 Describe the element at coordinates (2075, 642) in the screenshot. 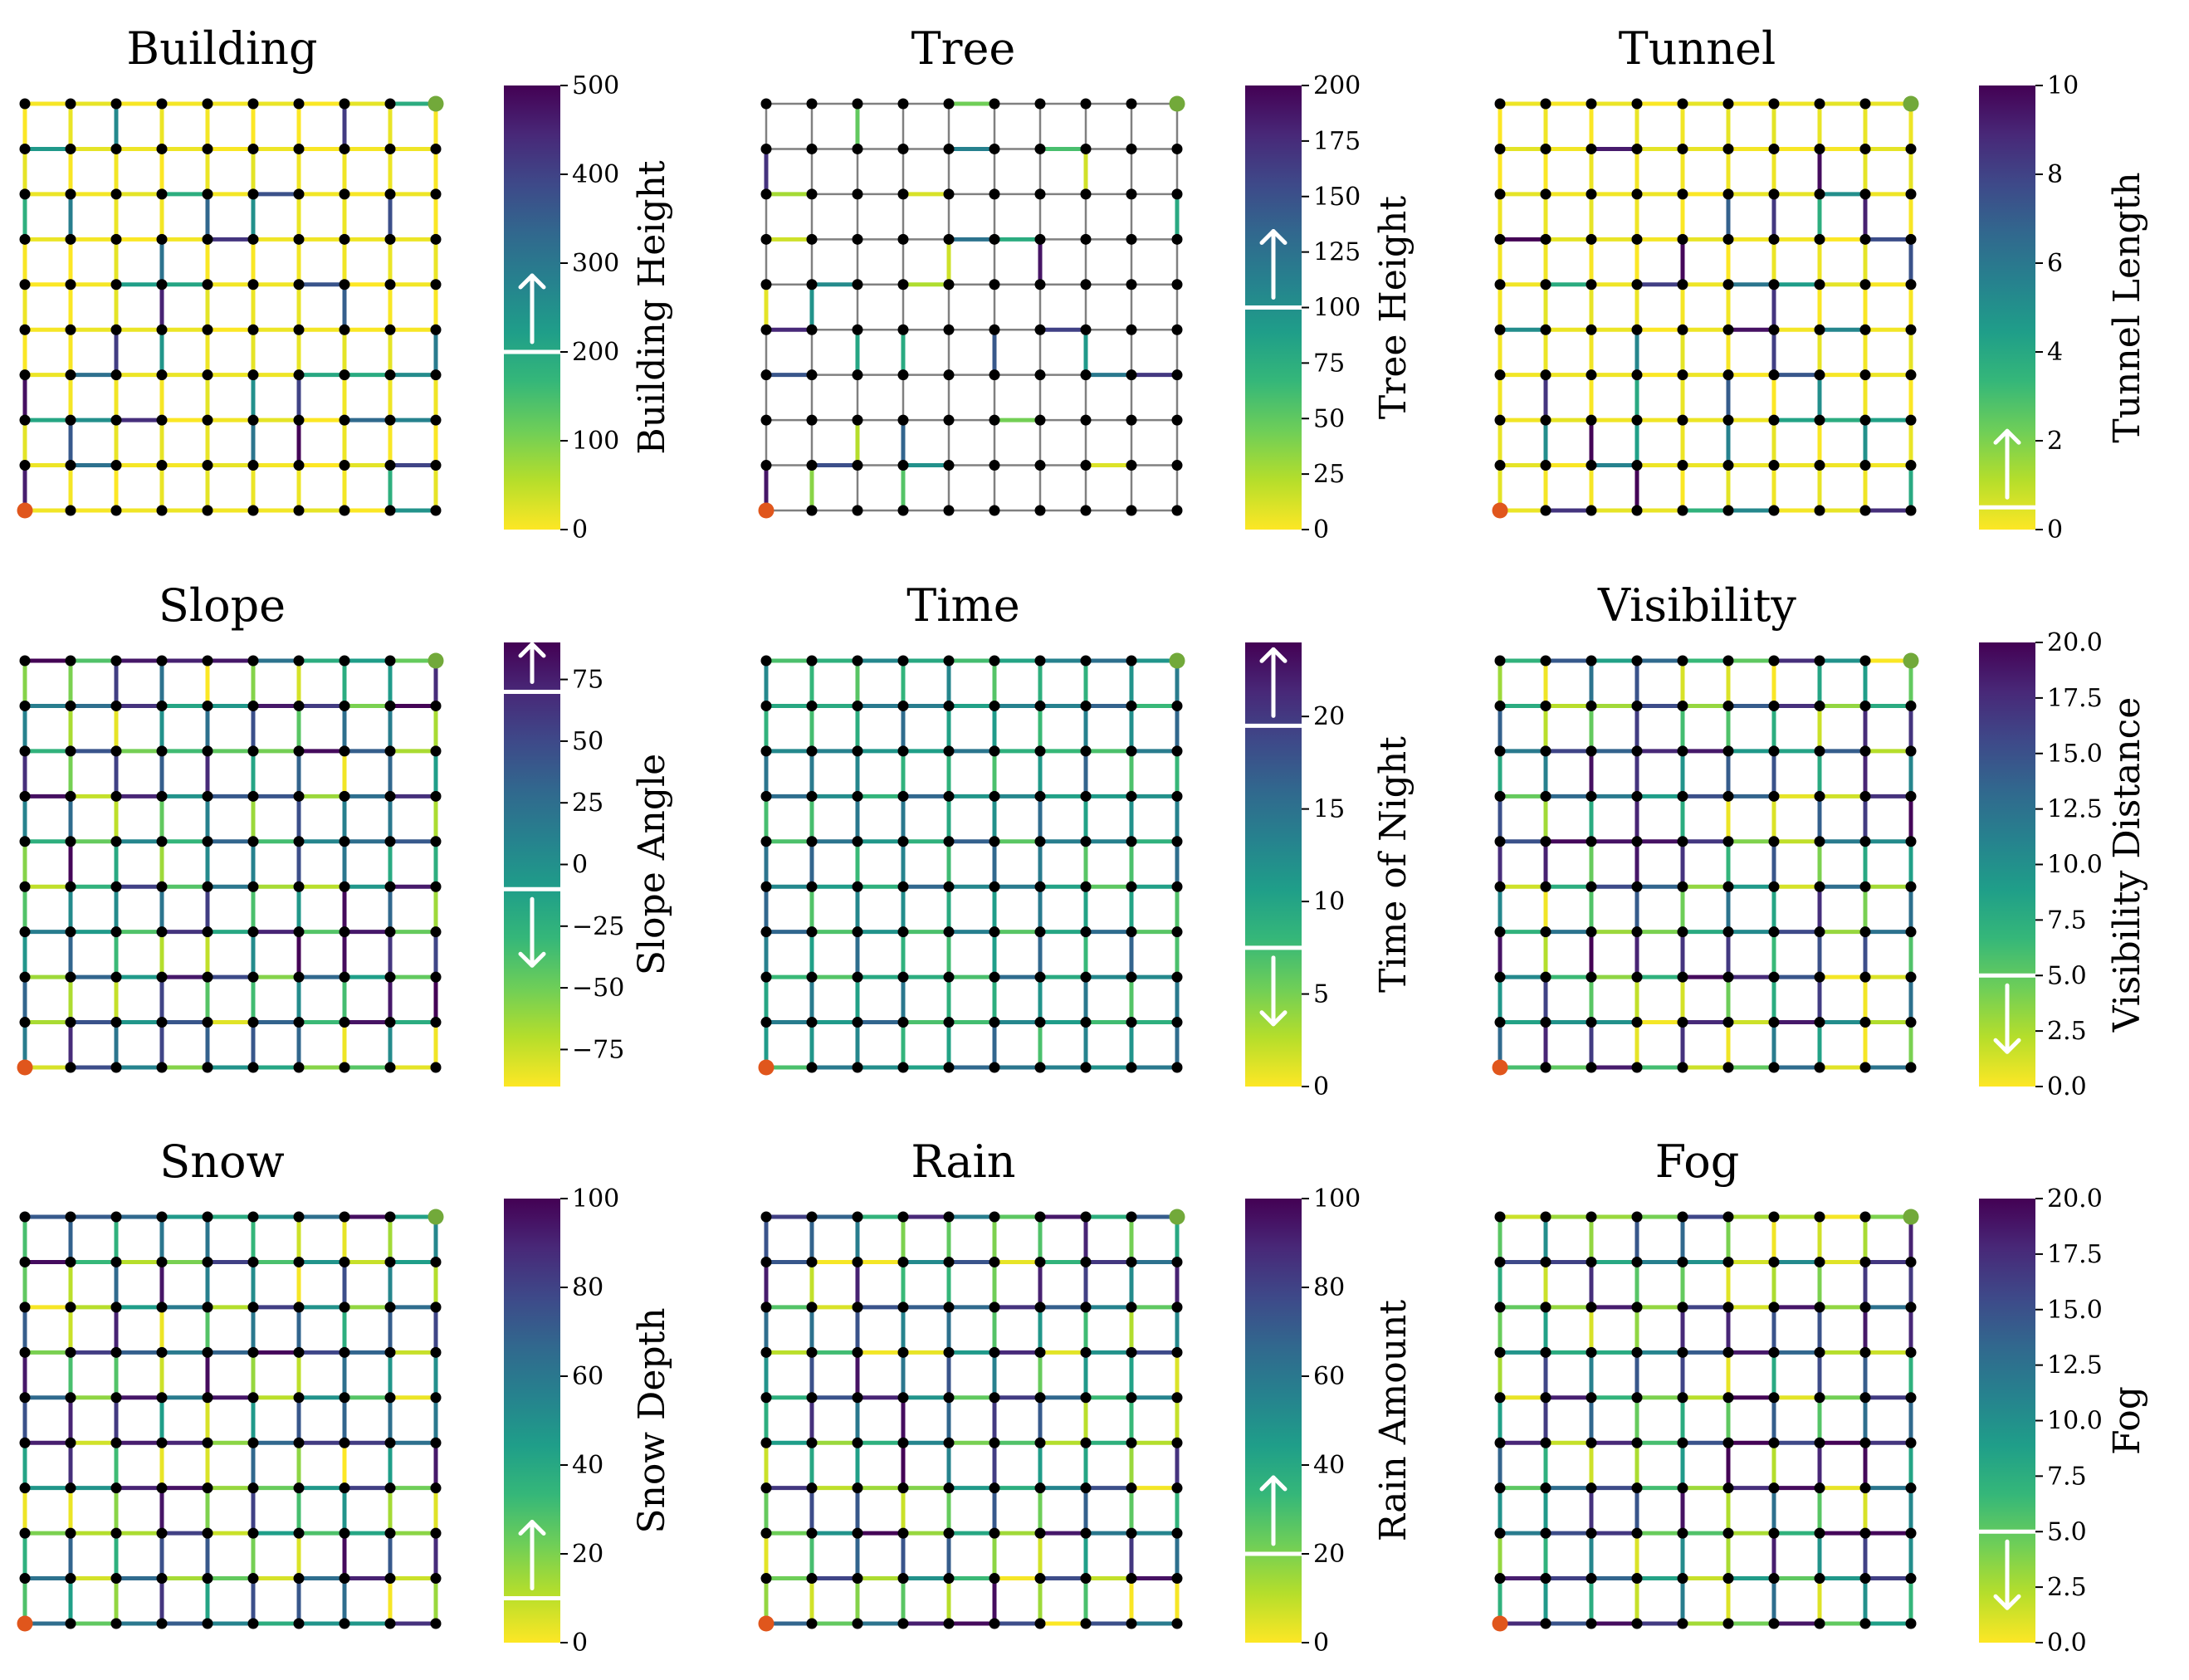

I see `colorbar-tick-label: 20.0` at that location.